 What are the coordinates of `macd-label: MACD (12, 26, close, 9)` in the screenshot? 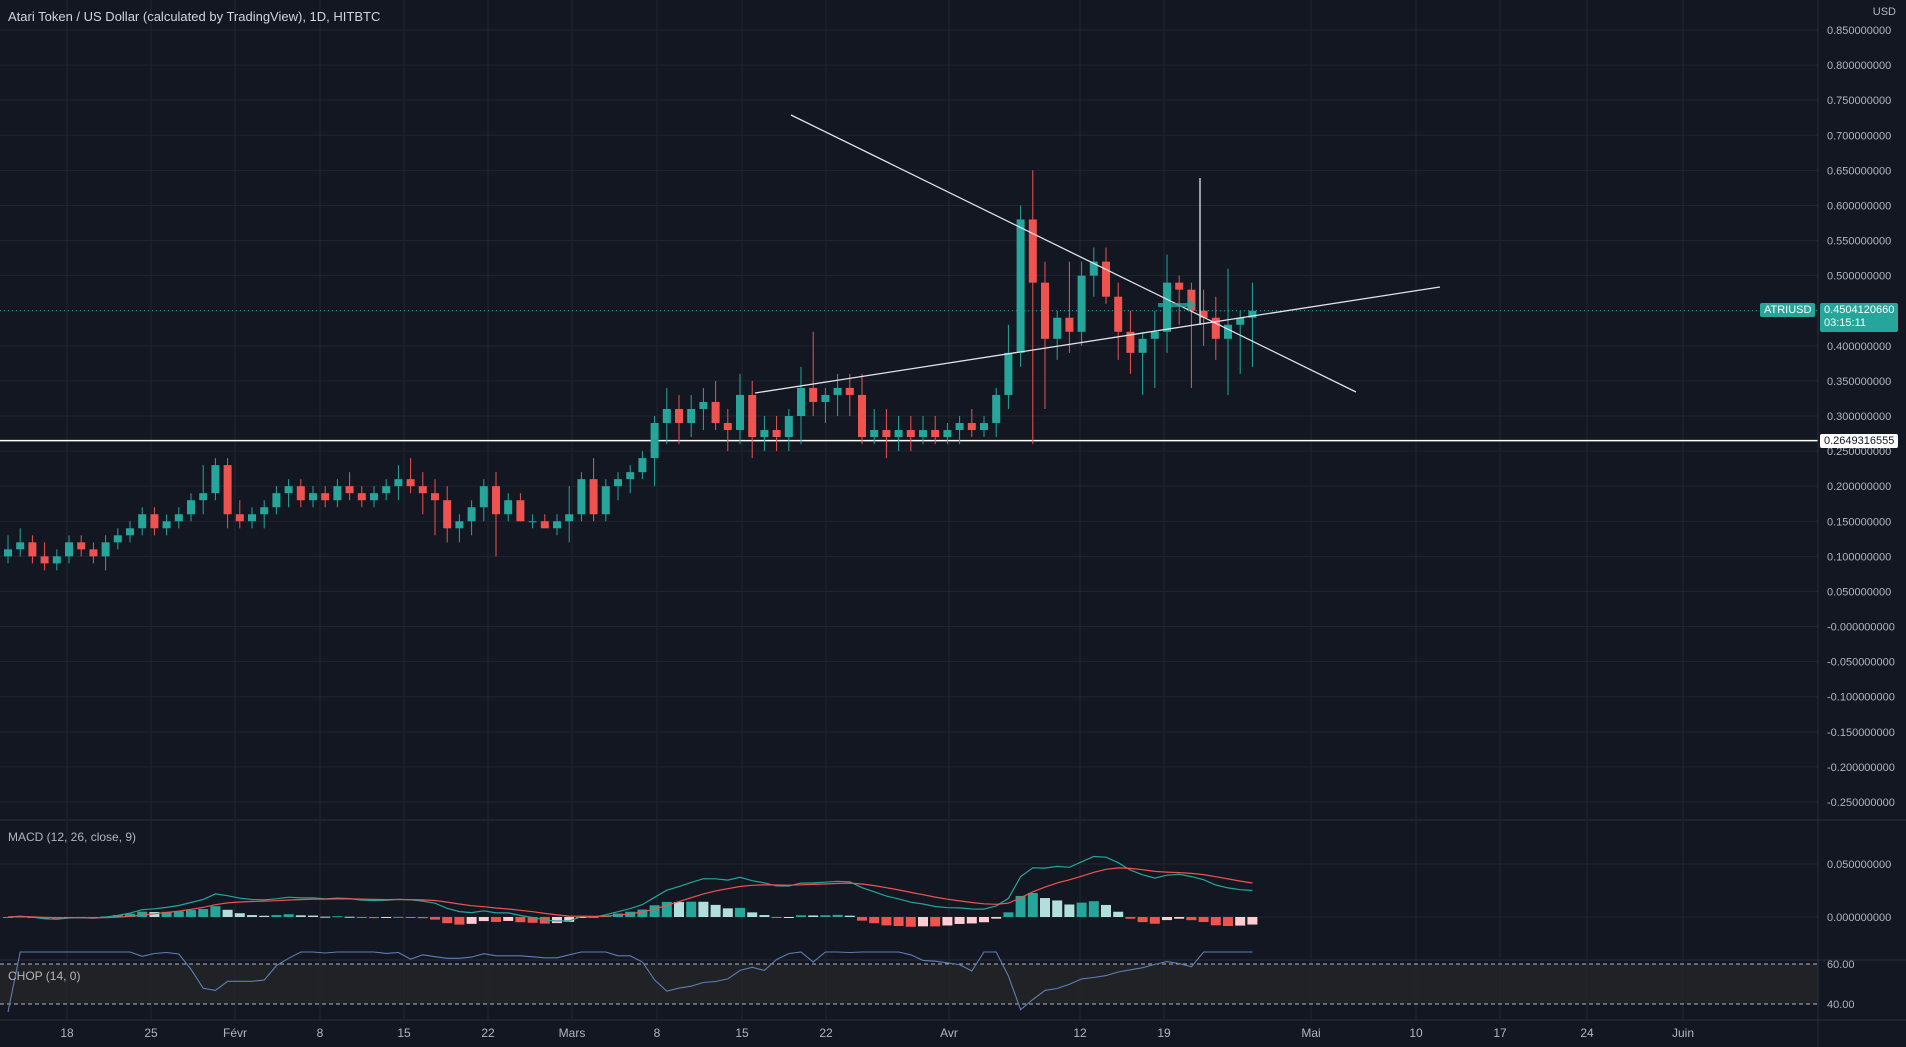 It's located at (72, 837).